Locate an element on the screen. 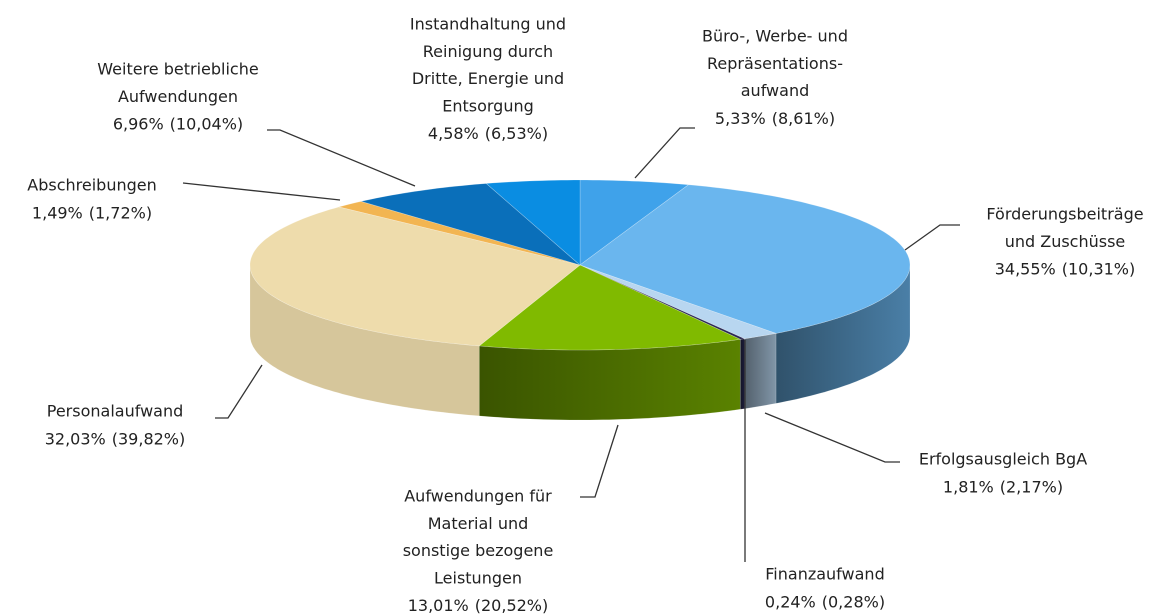 The height and width of the screenshot is (614, 1176). slice-value: 1,81% (2,17%) is located at coordinates (1003, 486).